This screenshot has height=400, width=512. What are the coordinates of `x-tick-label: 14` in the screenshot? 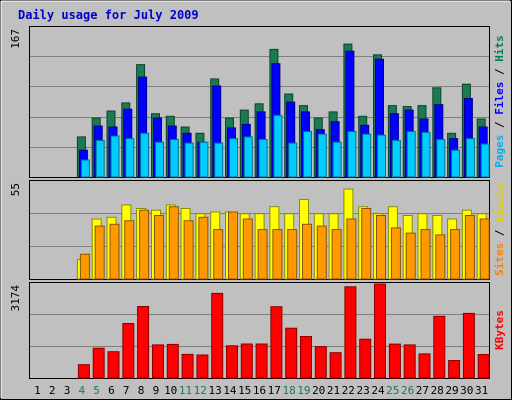 It's located at (230, 390).